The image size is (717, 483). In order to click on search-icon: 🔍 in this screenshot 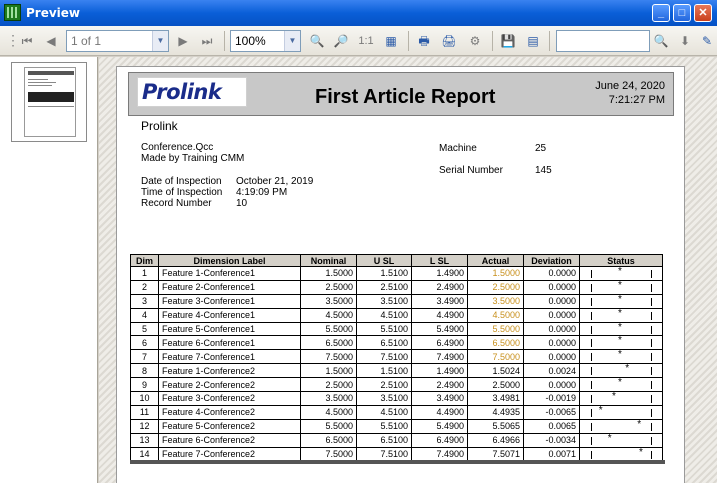, I will do `click(661, 41)`.